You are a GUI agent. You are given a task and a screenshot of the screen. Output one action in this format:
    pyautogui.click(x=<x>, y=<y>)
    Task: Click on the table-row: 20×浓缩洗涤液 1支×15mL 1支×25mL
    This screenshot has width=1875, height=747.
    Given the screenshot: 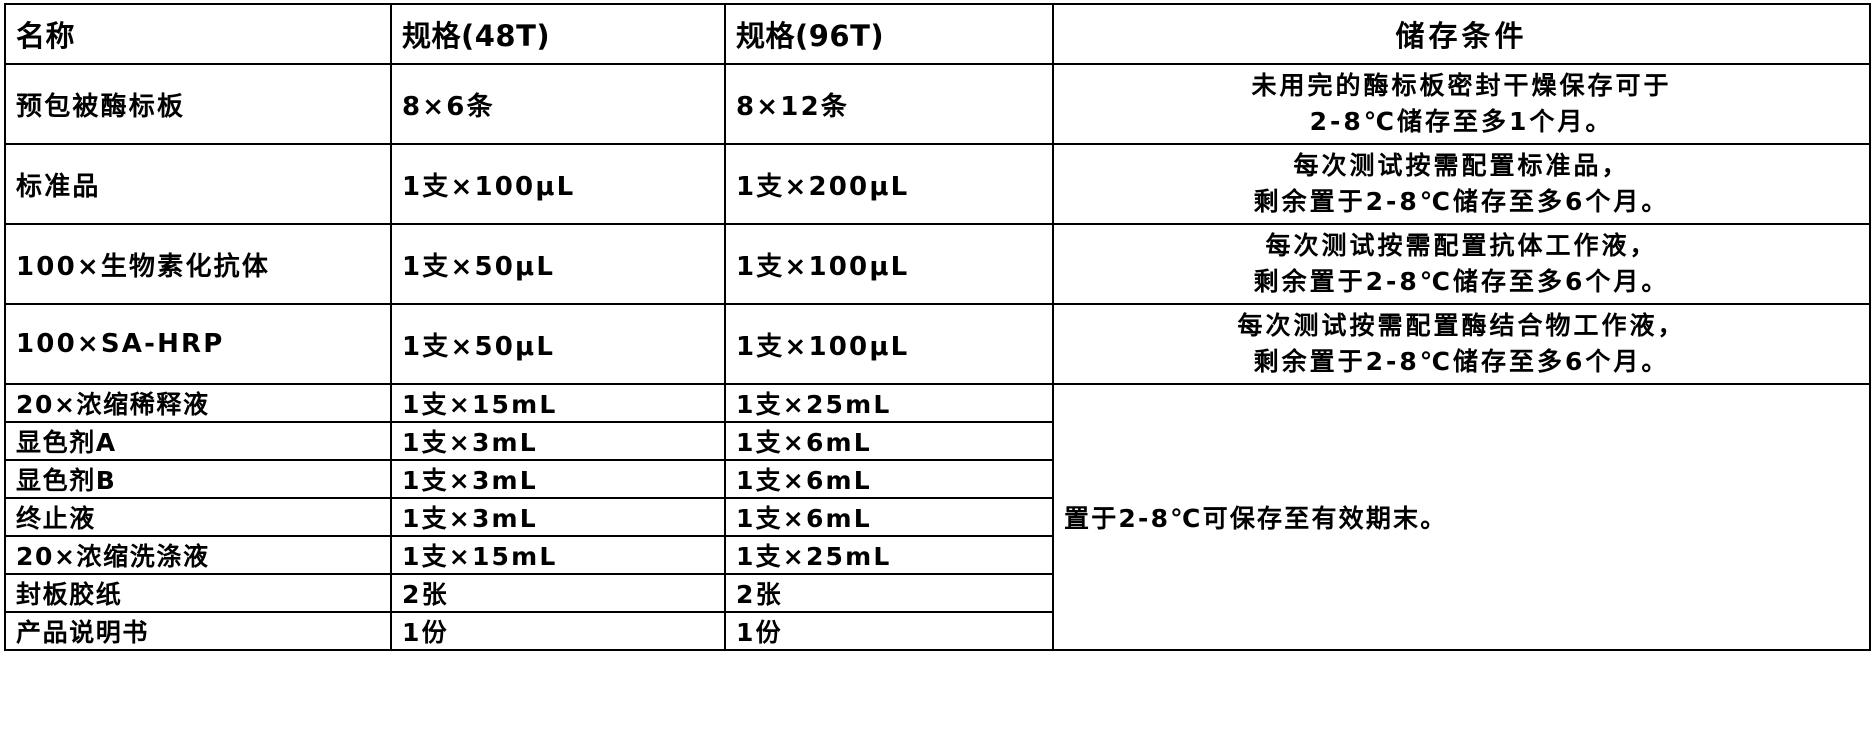 What is the action you would take?
    pyautogui.click(x=937, y=555)
    